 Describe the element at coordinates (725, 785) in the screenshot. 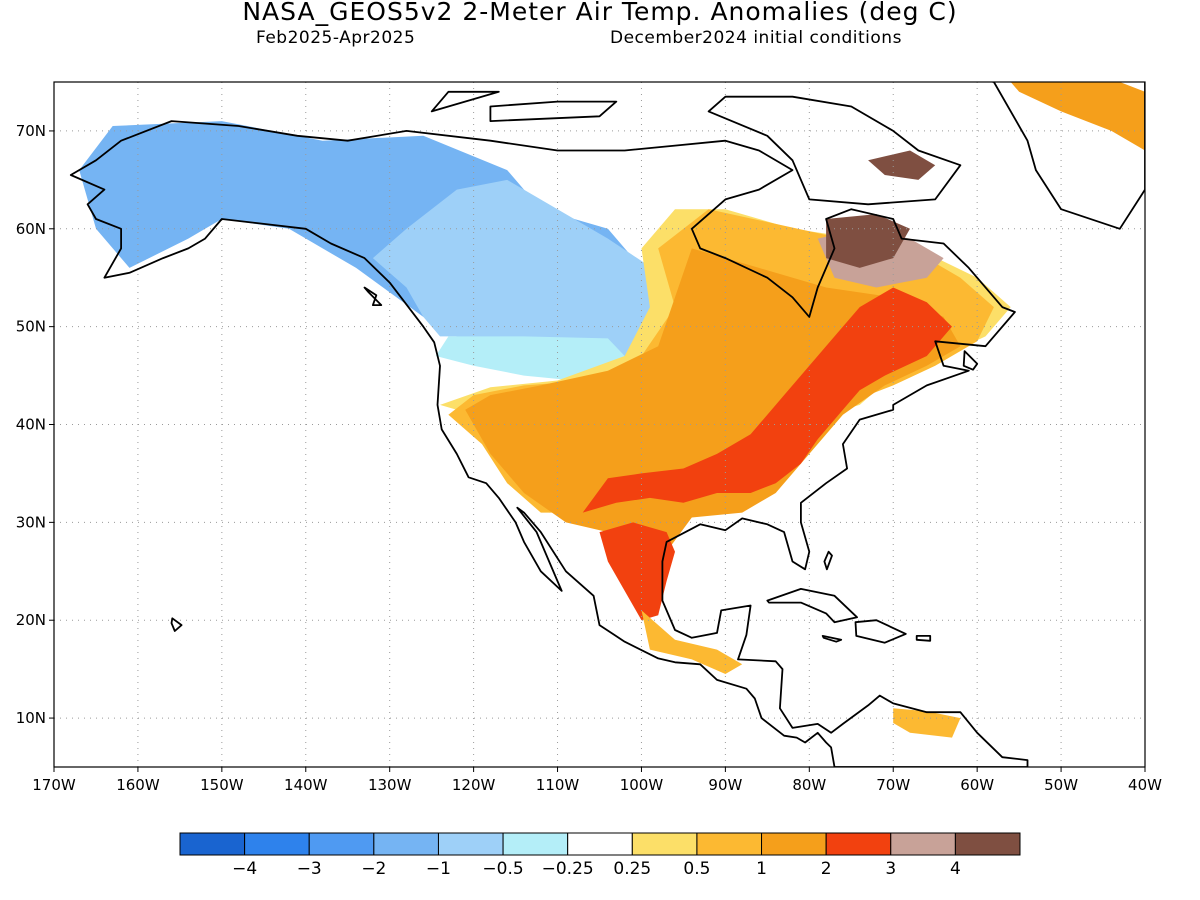

I see `lon-tick-label: 90W` at that location.